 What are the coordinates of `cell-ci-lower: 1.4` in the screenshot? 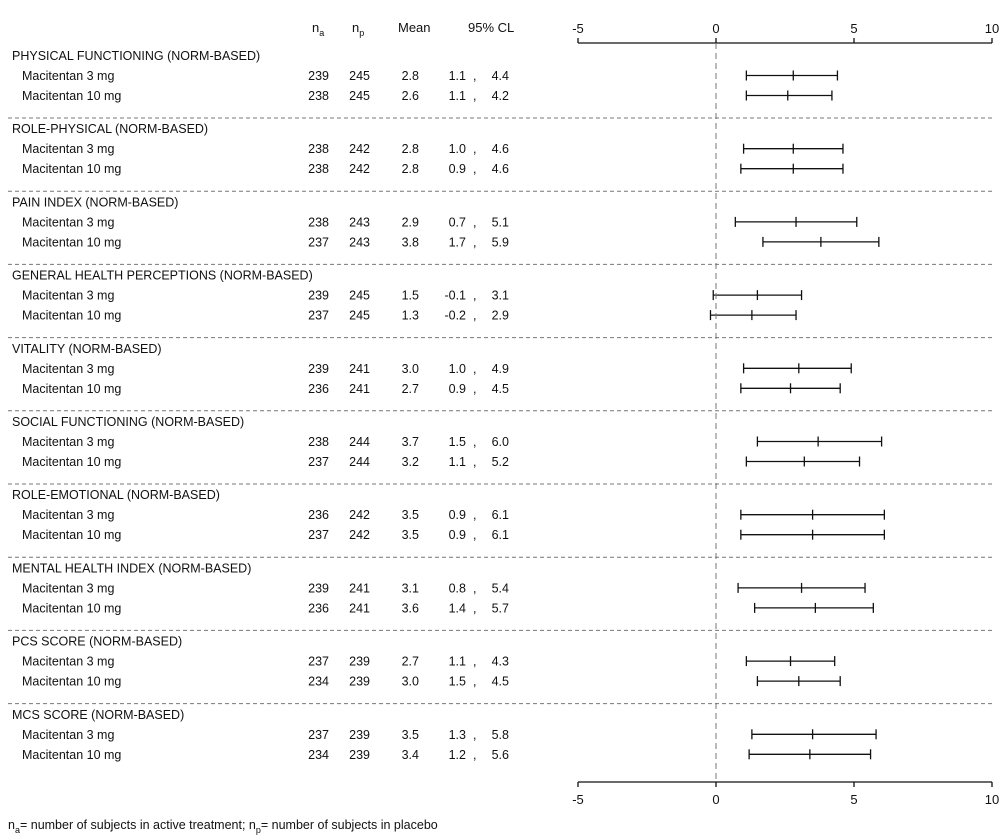 It's located at (457, 608).